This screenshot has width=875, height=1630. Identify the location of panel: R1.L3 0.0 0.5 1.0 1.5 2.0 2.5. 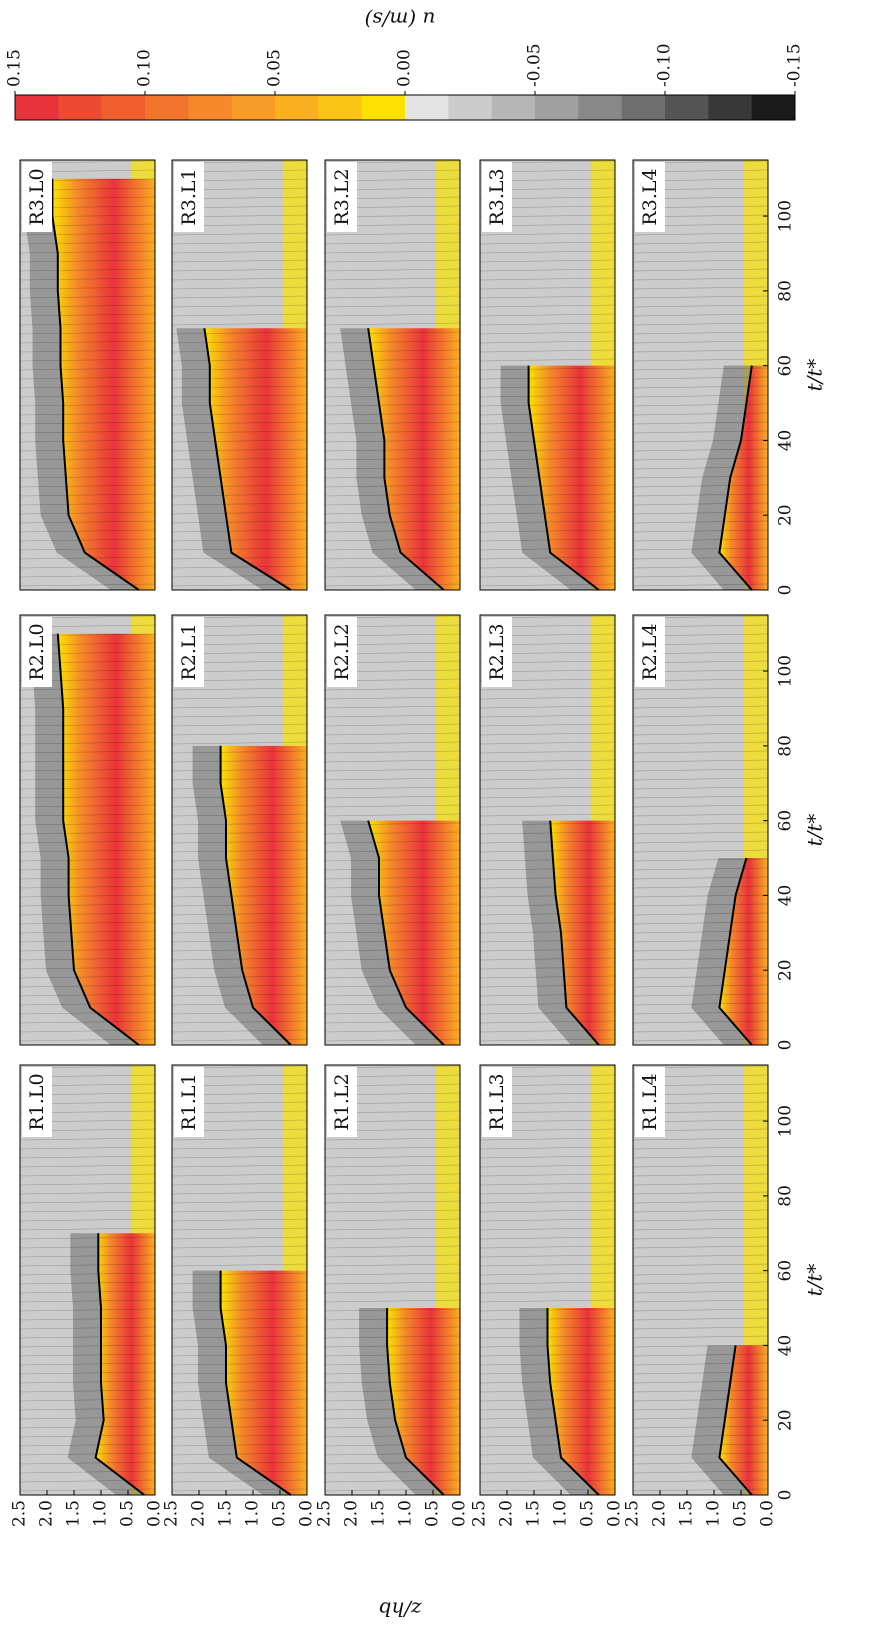
(547, 1295).